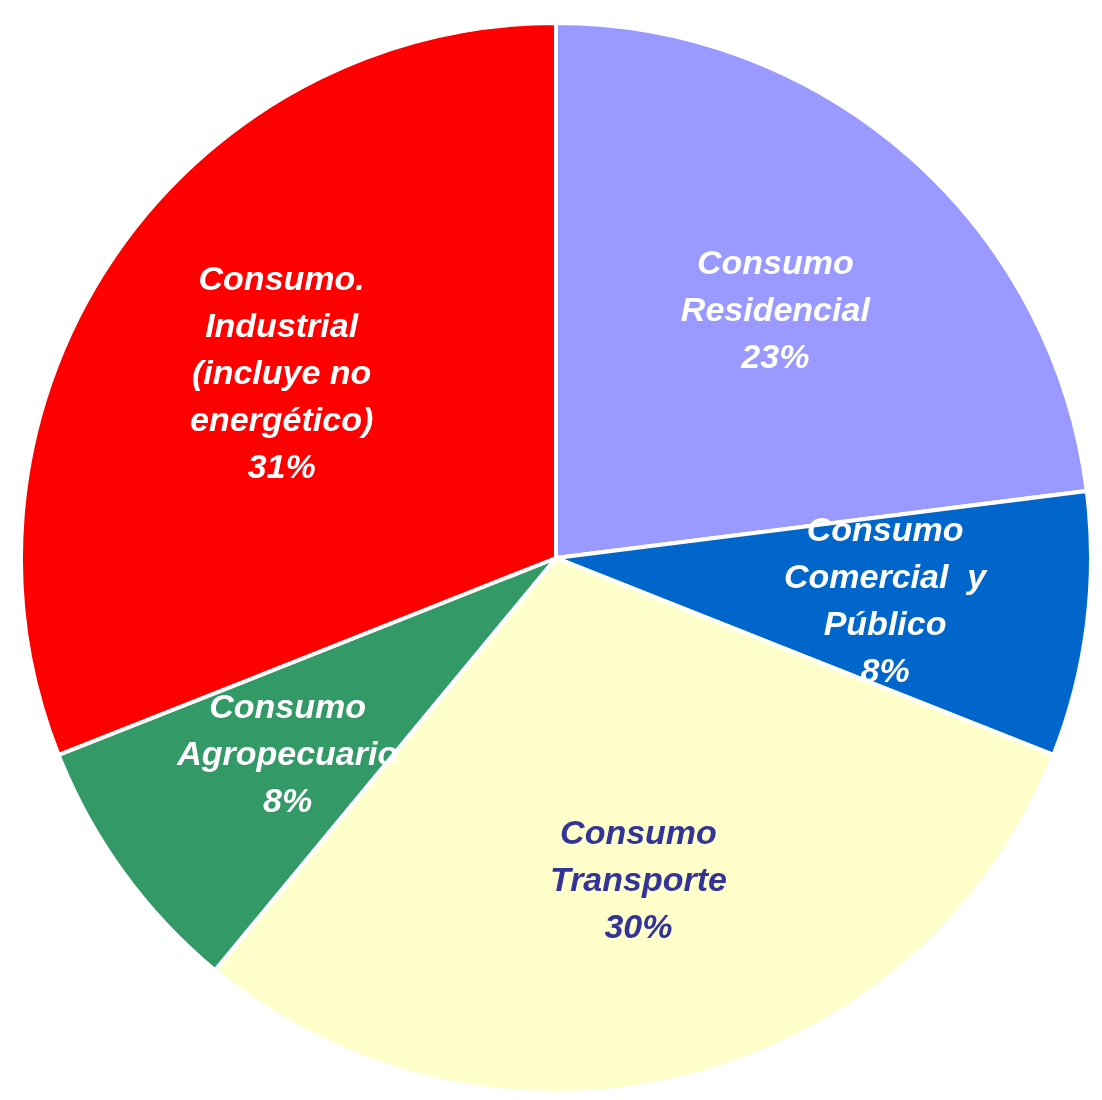 The image size is (1102, 1100). Describe the element at coordinates (638, 926) in the screenshot. I see `data-label: 30%` at that location.